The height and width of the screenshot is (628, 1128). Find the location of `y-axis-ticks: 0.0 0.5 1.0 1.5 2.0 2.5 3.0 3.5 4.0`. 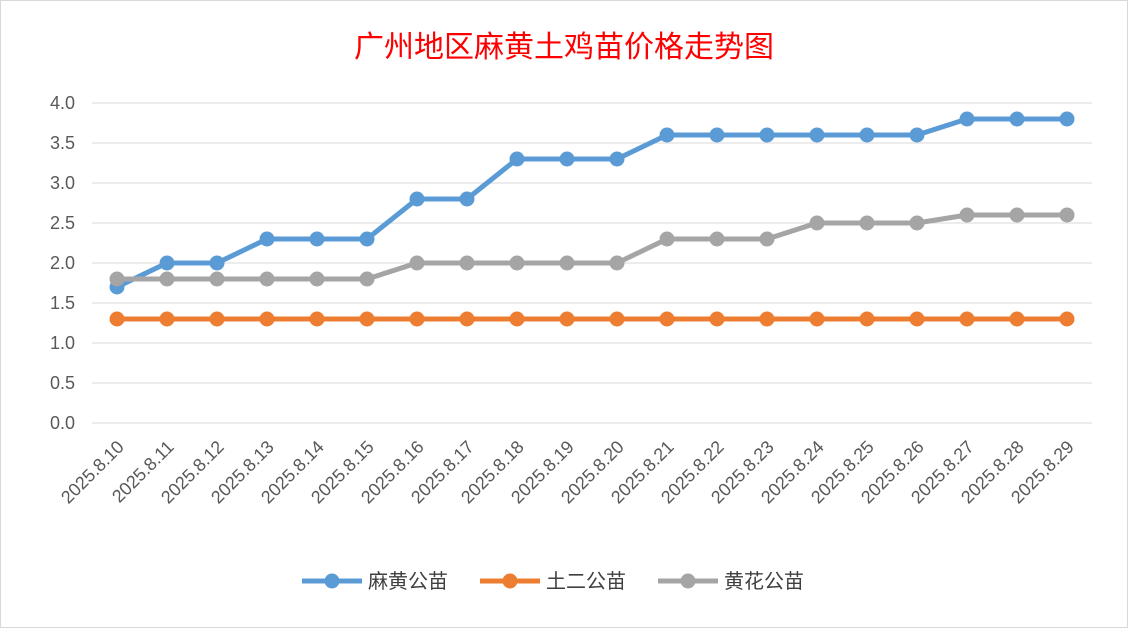

y-axis-ticks: 0.0 0.5 1.0 1.5 2.0 2.5 3.0 3.5 4.0 is located at coordinates (62, 263).